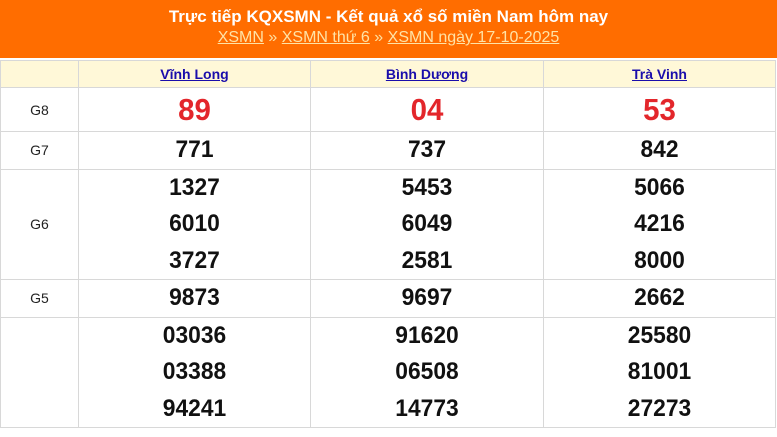 The width and height of the screenshot is (777, 437). Describe the element at coordinates (427, 408) in the screenshot. I see `result-number: 14773` at that location.